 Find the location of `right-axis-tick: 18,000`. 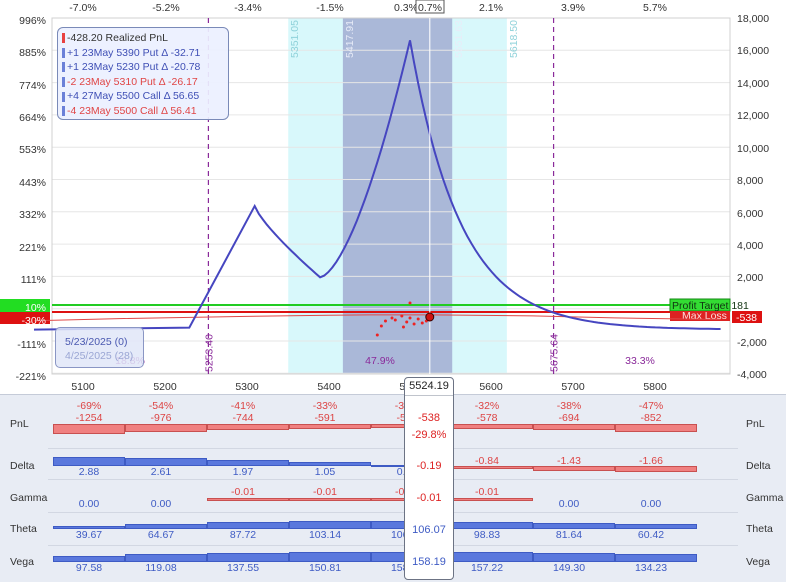

right-axis-tick: 18,000 is located at coordinates (753, 19).